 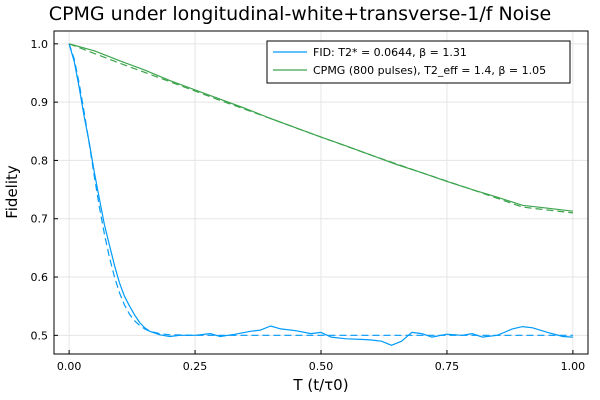 I want to click on y-tick-label: 0.5, so click(x=40, y=335).